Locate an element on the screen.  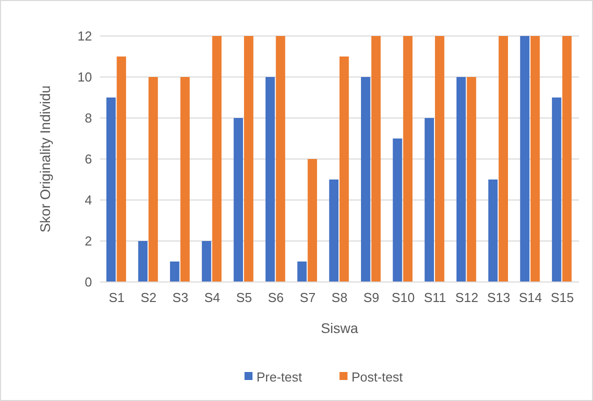
x-tick-label: S7 is located at coordinates (308, 297).